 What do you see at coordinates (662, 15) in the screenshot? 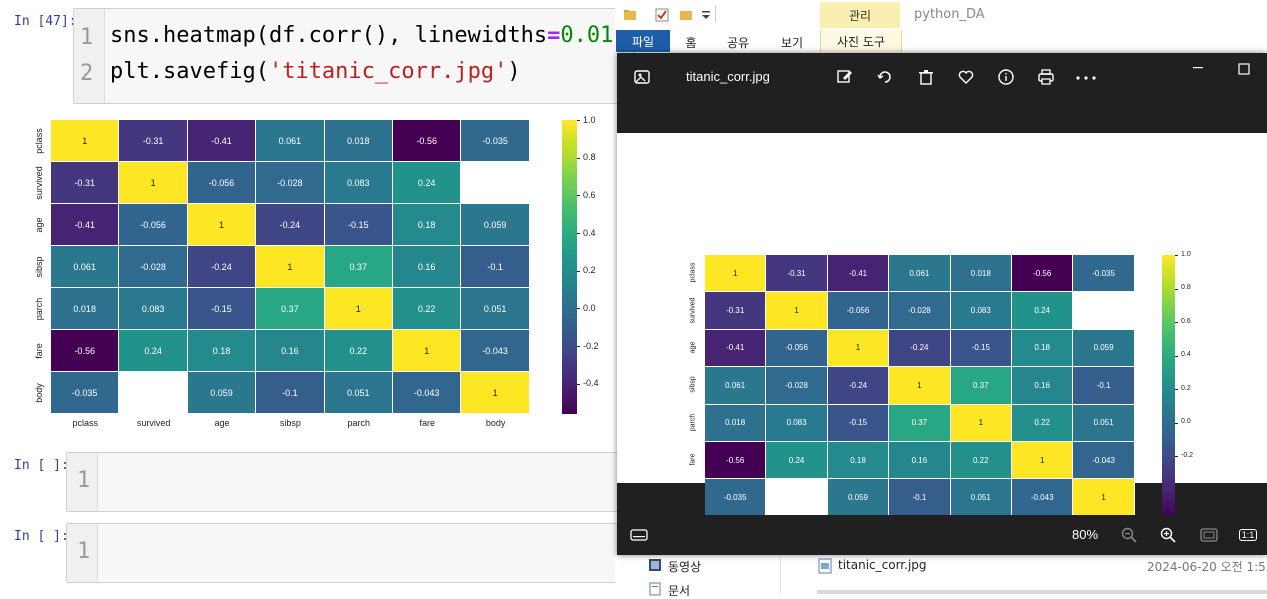
I see `properties-icon` at bounding box center [662, 15].